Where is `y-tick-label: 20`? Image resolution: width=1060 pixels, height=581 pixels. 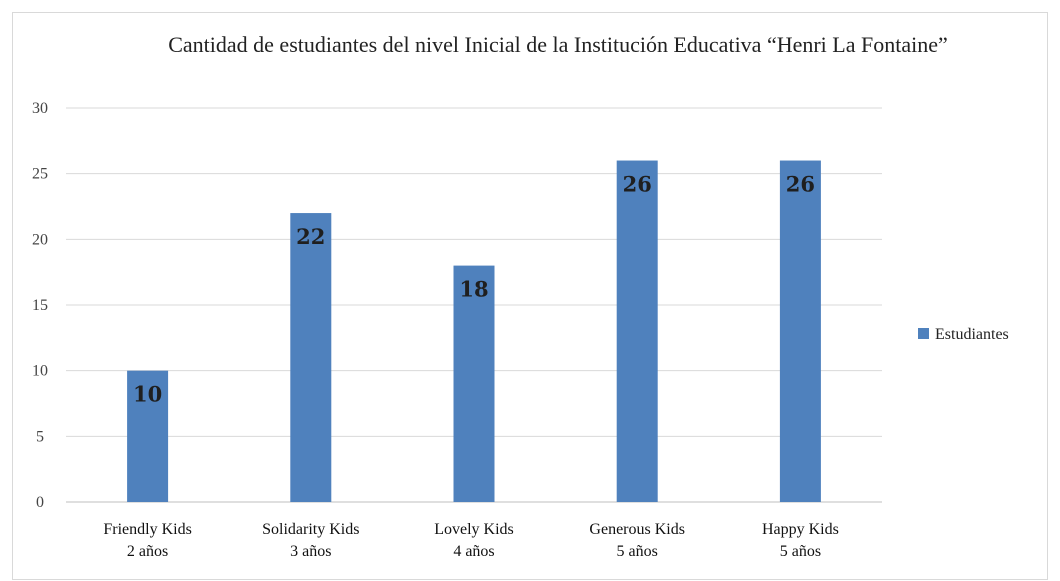 y-tick-label: 20 is located at coordinates (40, 239).